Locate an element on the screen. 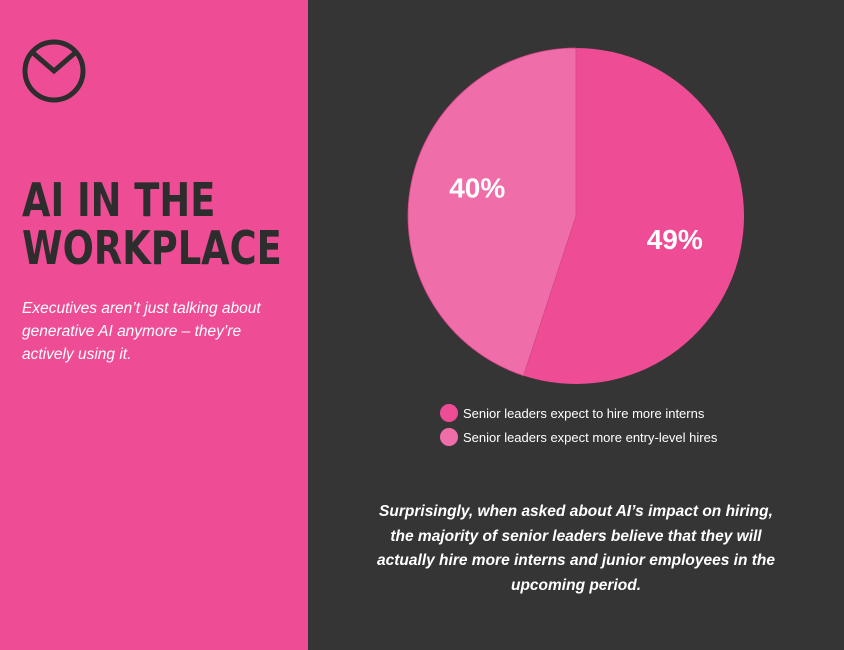  legend-swatch-entry-level is located at coordinates (449, 437).